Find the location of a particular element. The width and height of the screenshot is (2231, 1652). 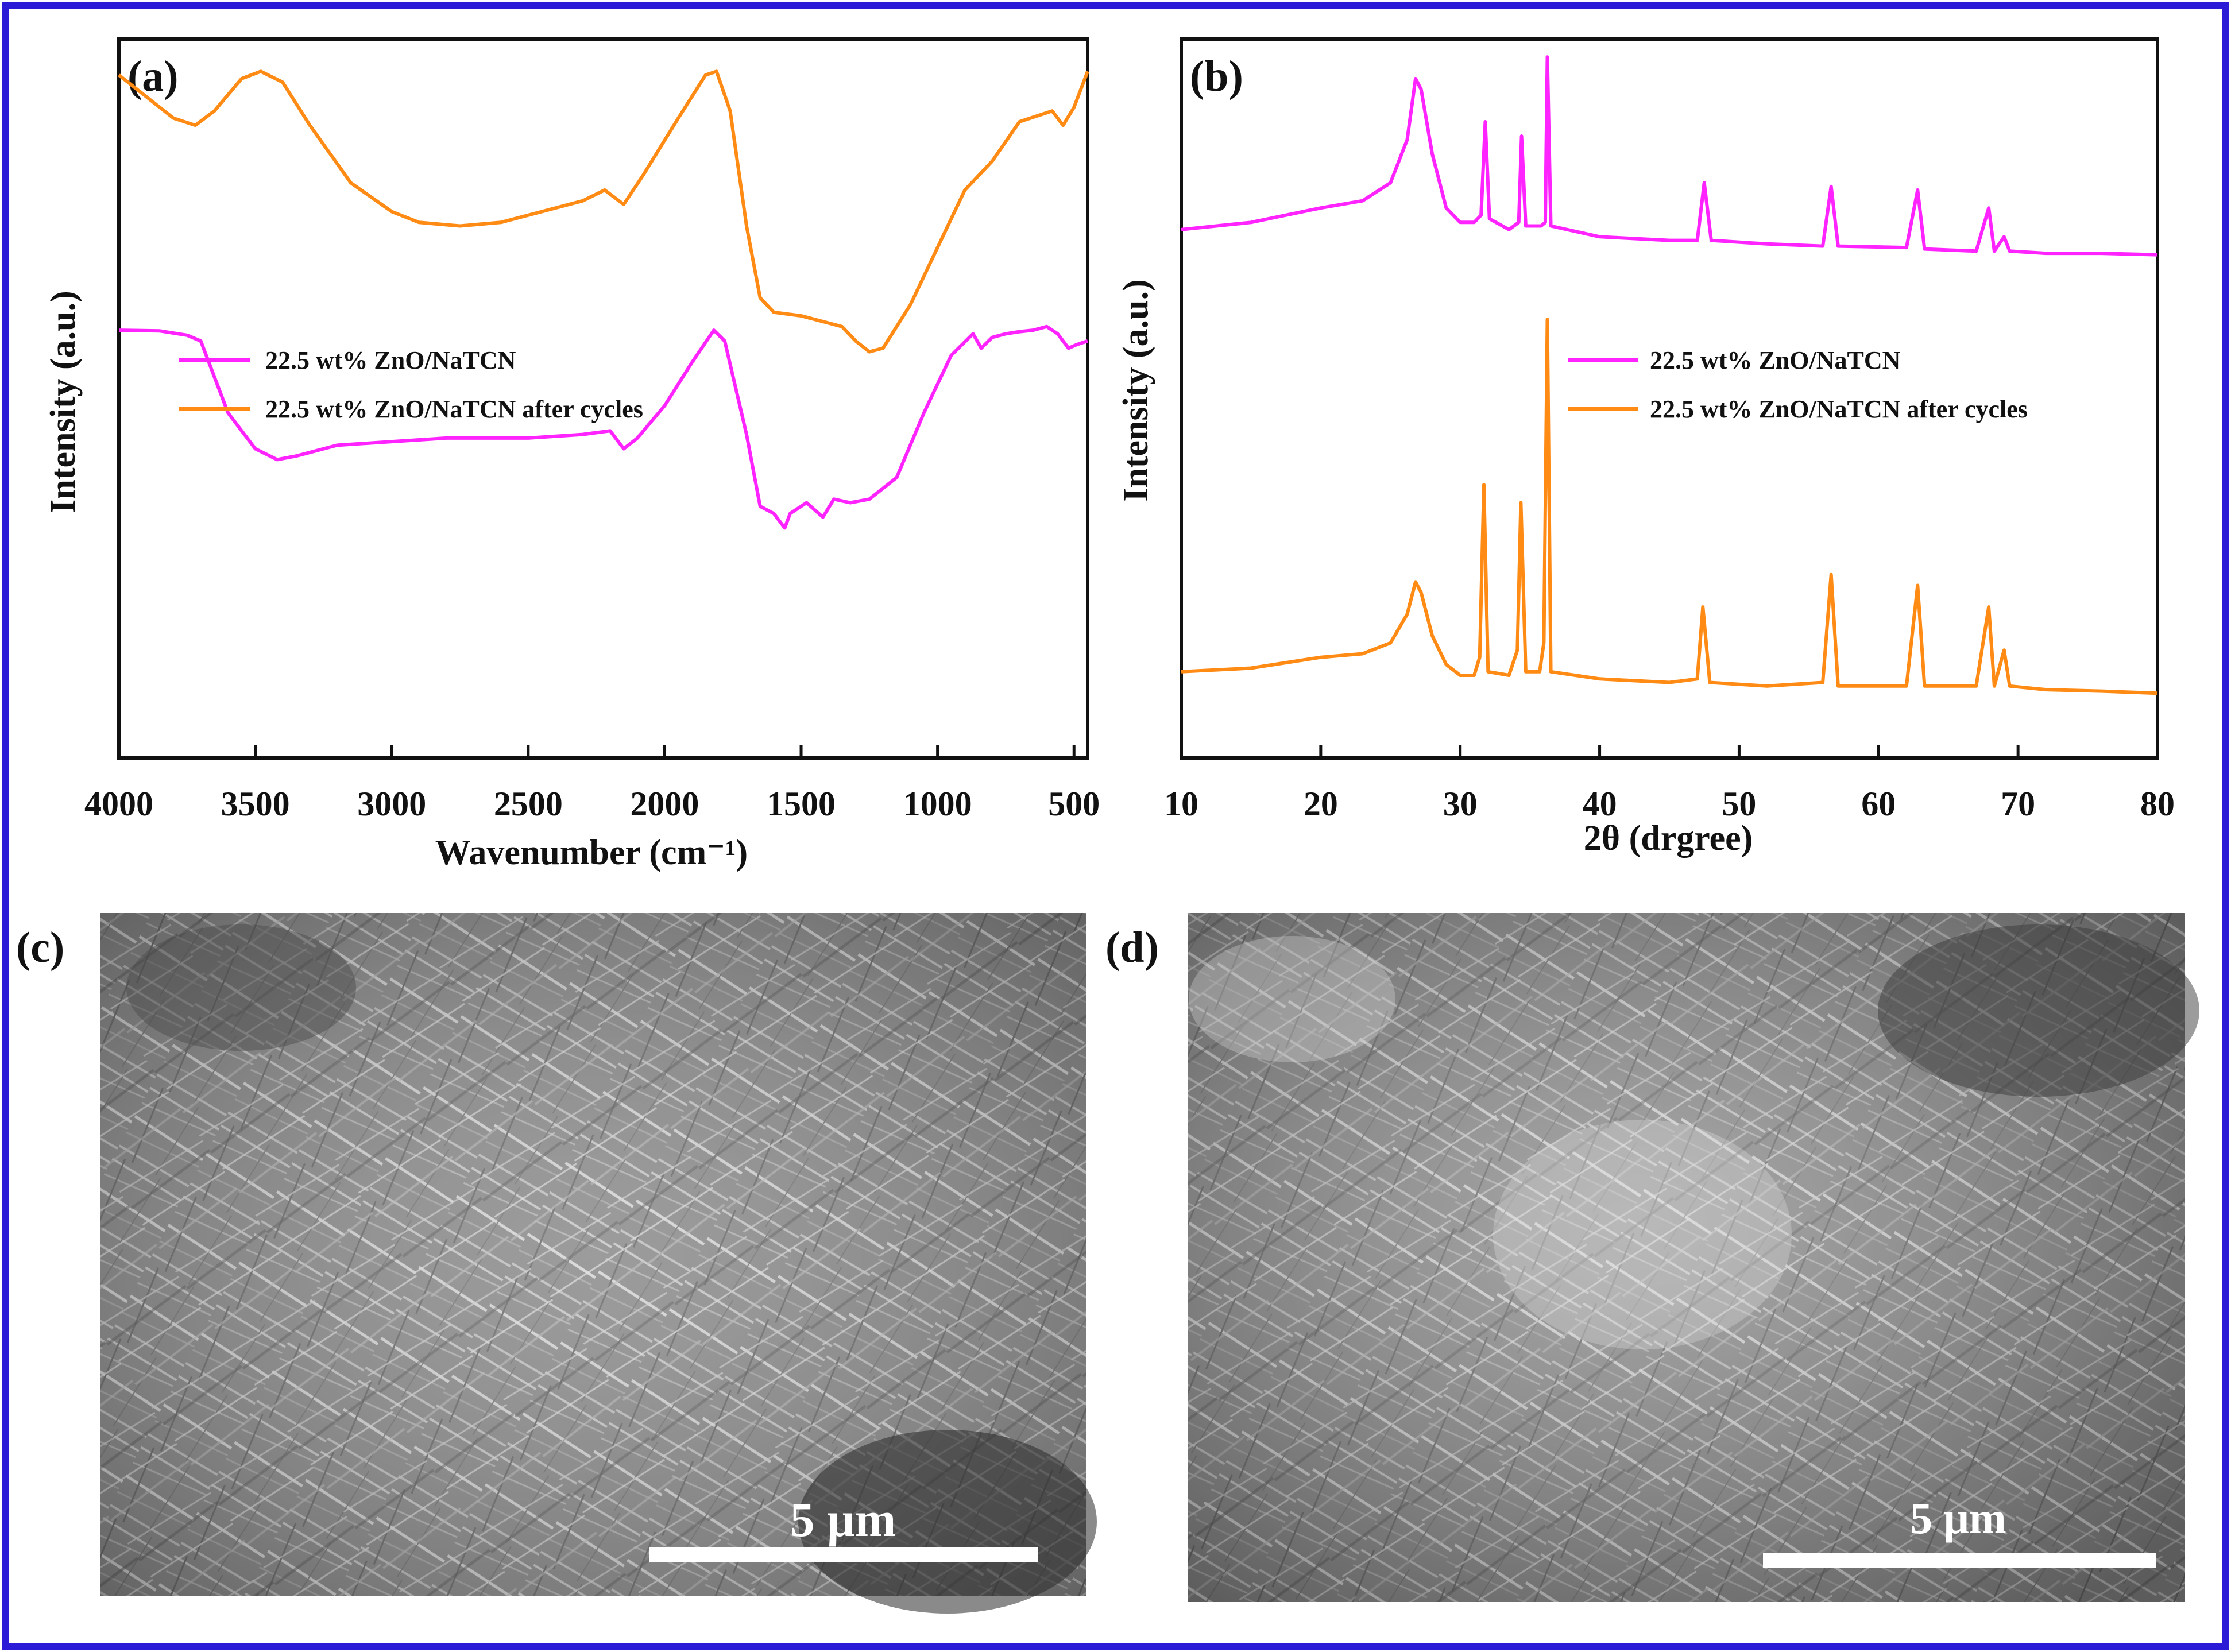

panel-a-legend-label-cycled: 22.5 wt% ZnO/NaTCN after cycles is located at coordinates (454, 409).